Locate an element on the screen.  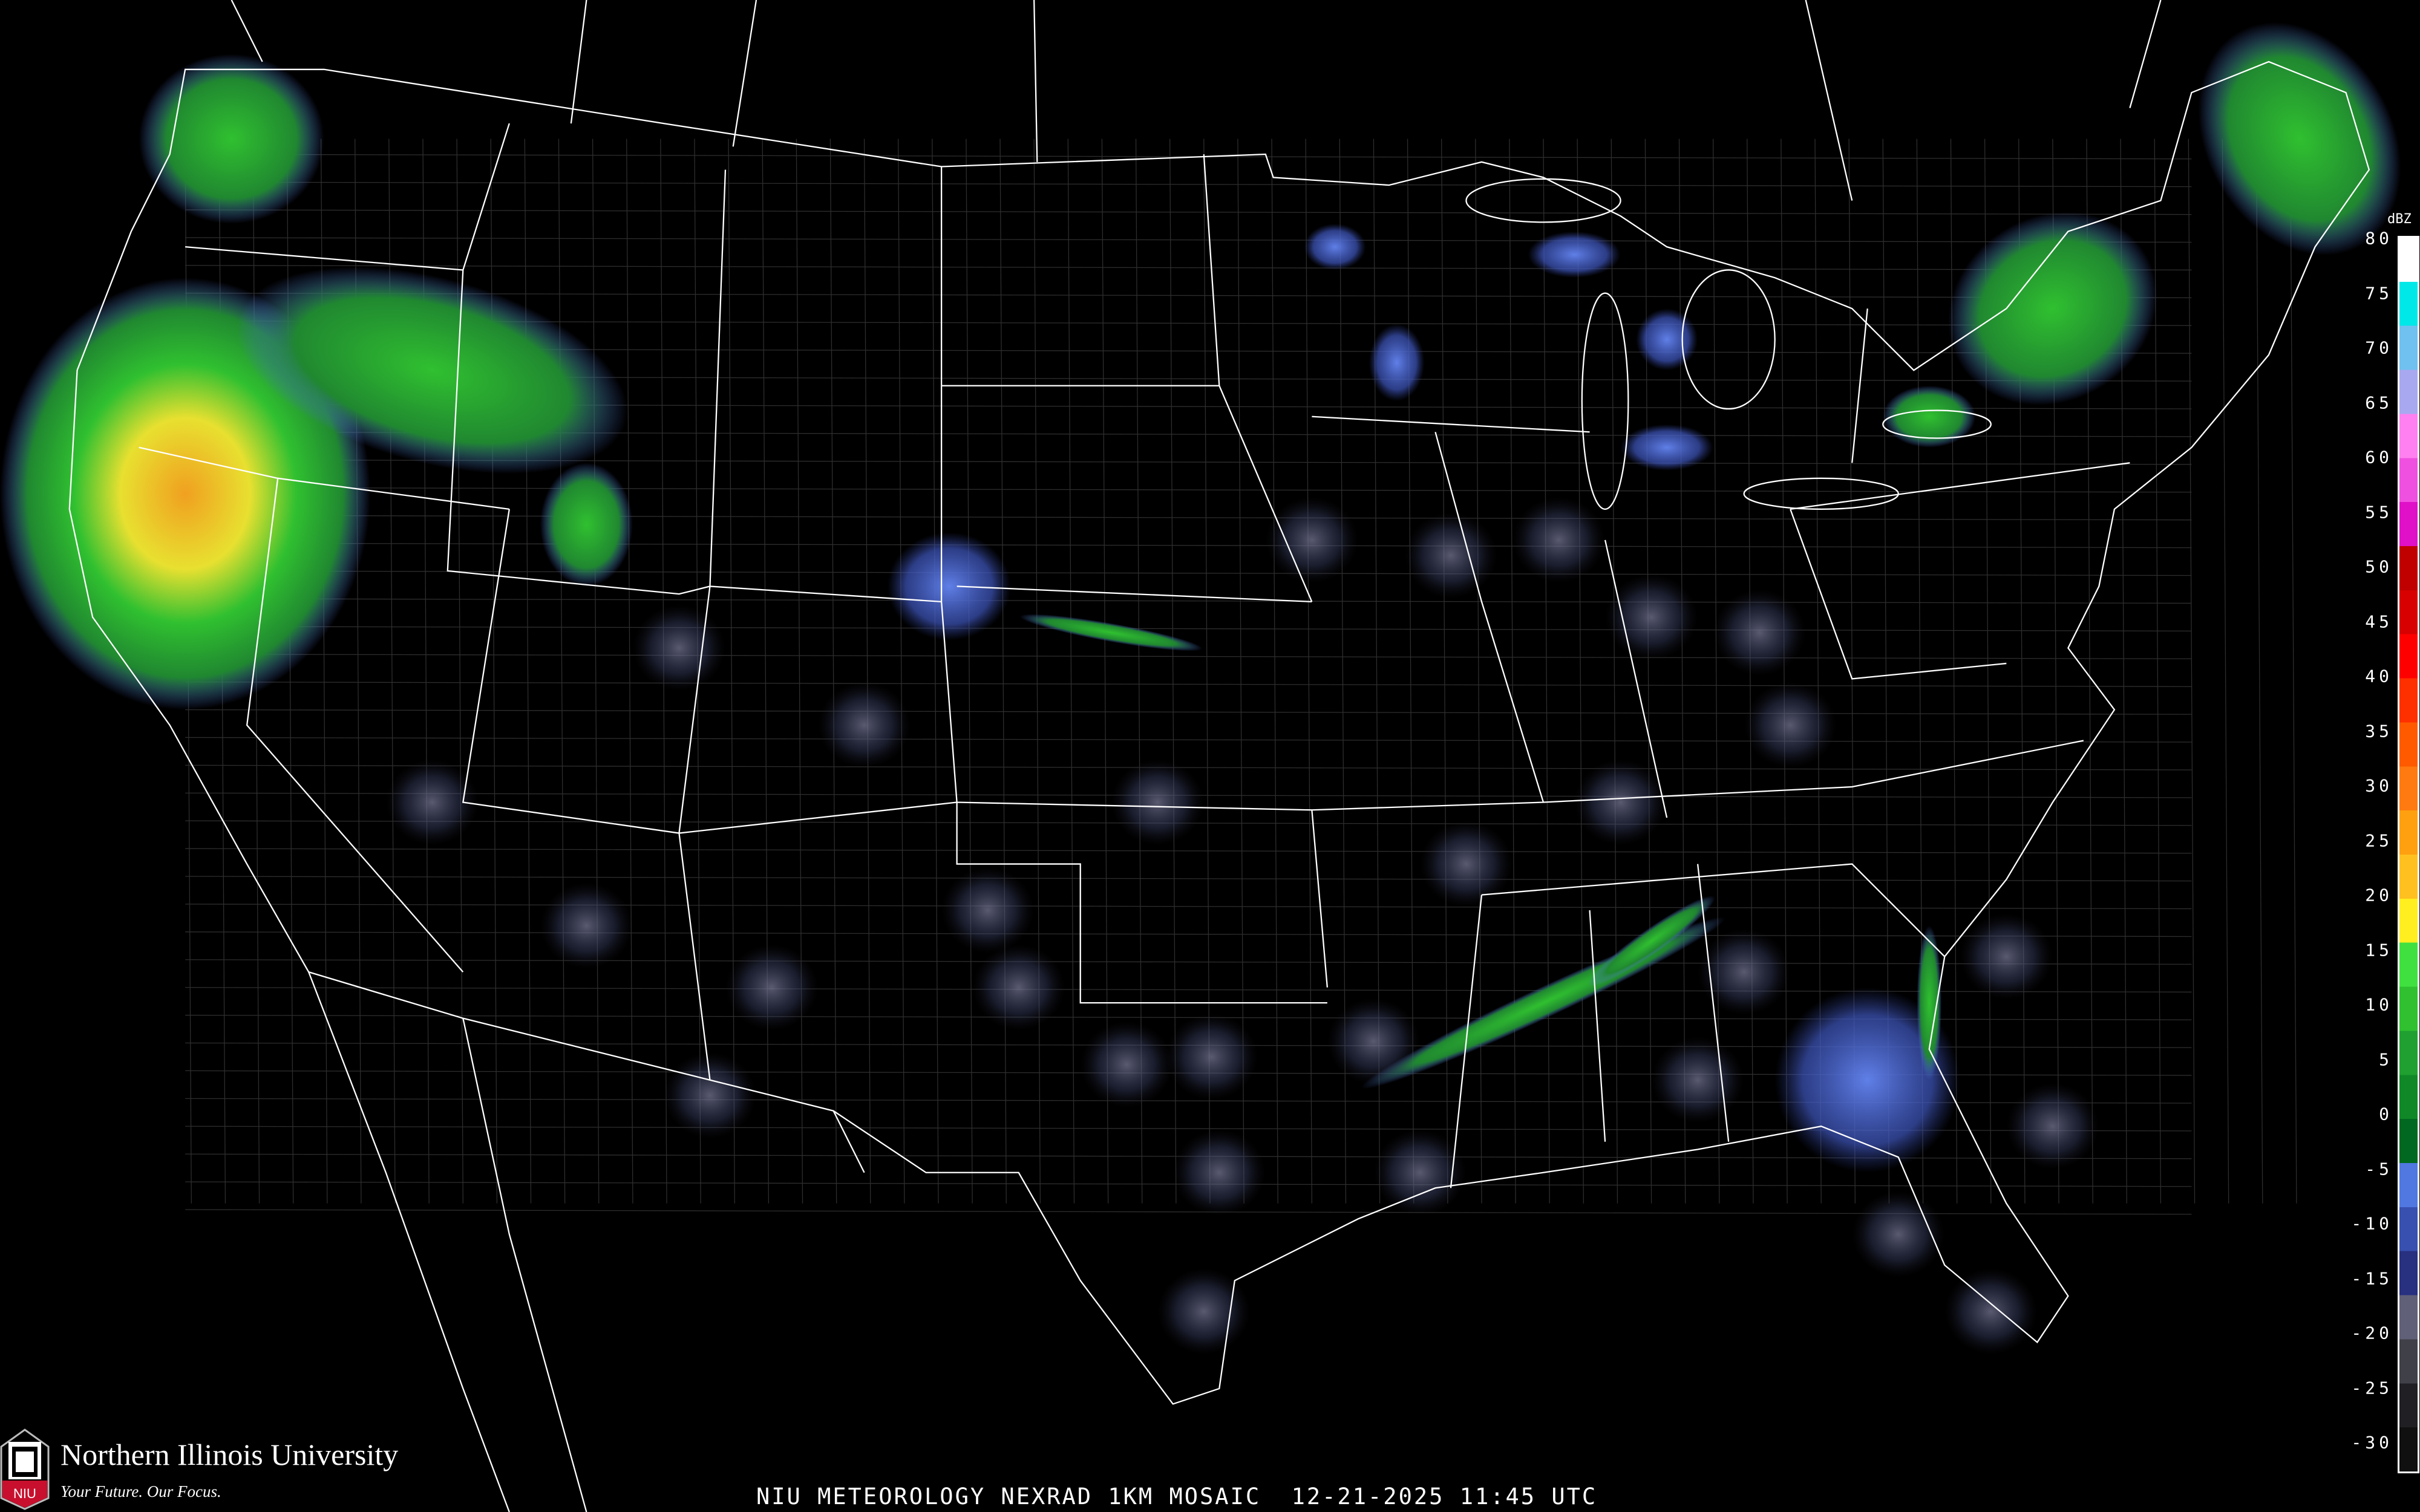
legend-tick-label: 80 is located at coordinates (2379, 239).